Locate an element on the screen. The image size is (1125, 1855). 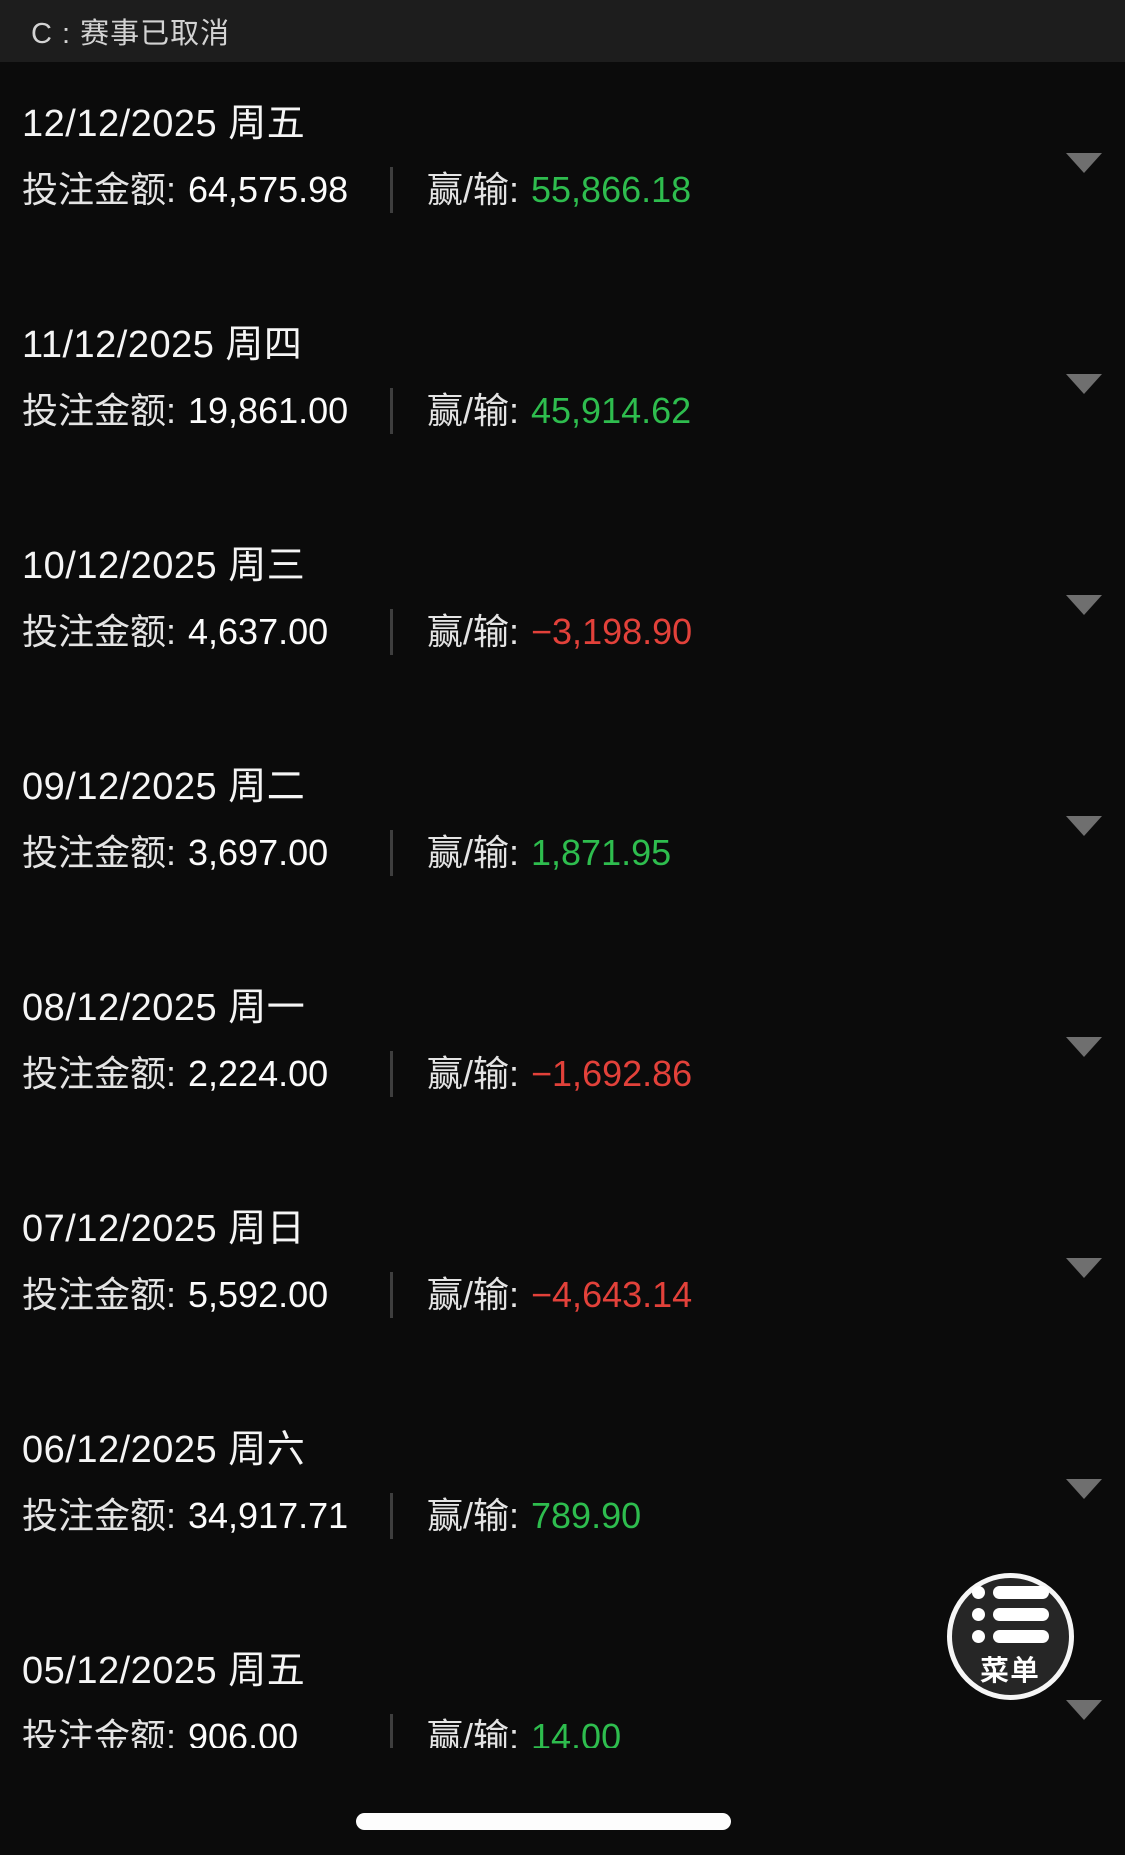
day-stats: 投注金额: 3,697.00 赢/输: 1,871.95 is located at coordinates (562, 853).